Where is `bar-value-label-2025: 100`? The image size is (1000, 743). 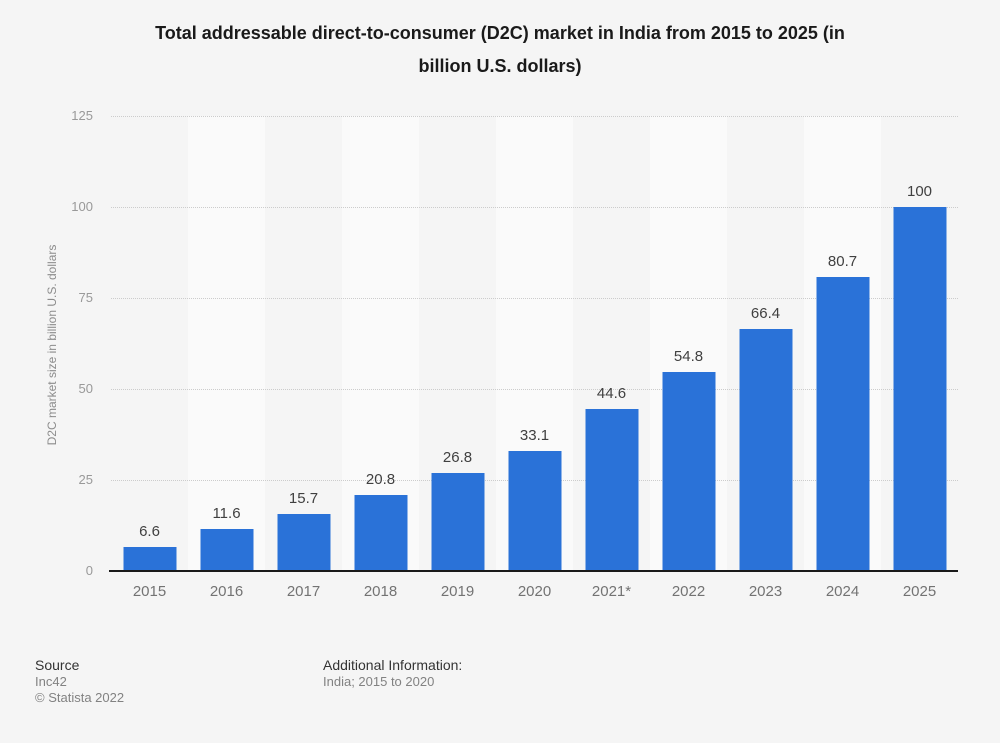
bar-value-label-2025: 100 is located at coordinates (919, 191).